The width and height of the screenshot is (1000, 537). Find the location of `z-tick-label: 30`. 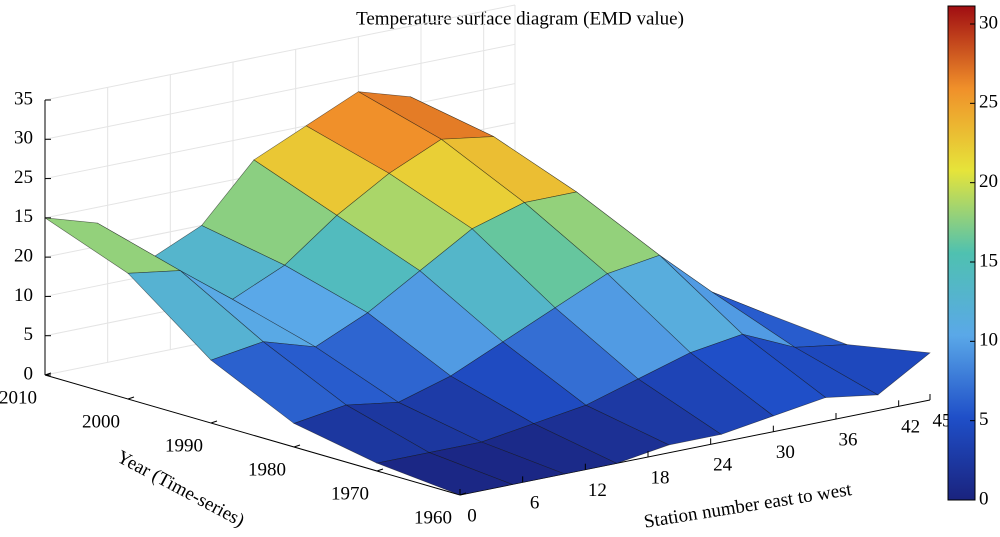

z-tick-label: 30 is located at coordinates (23, 138).